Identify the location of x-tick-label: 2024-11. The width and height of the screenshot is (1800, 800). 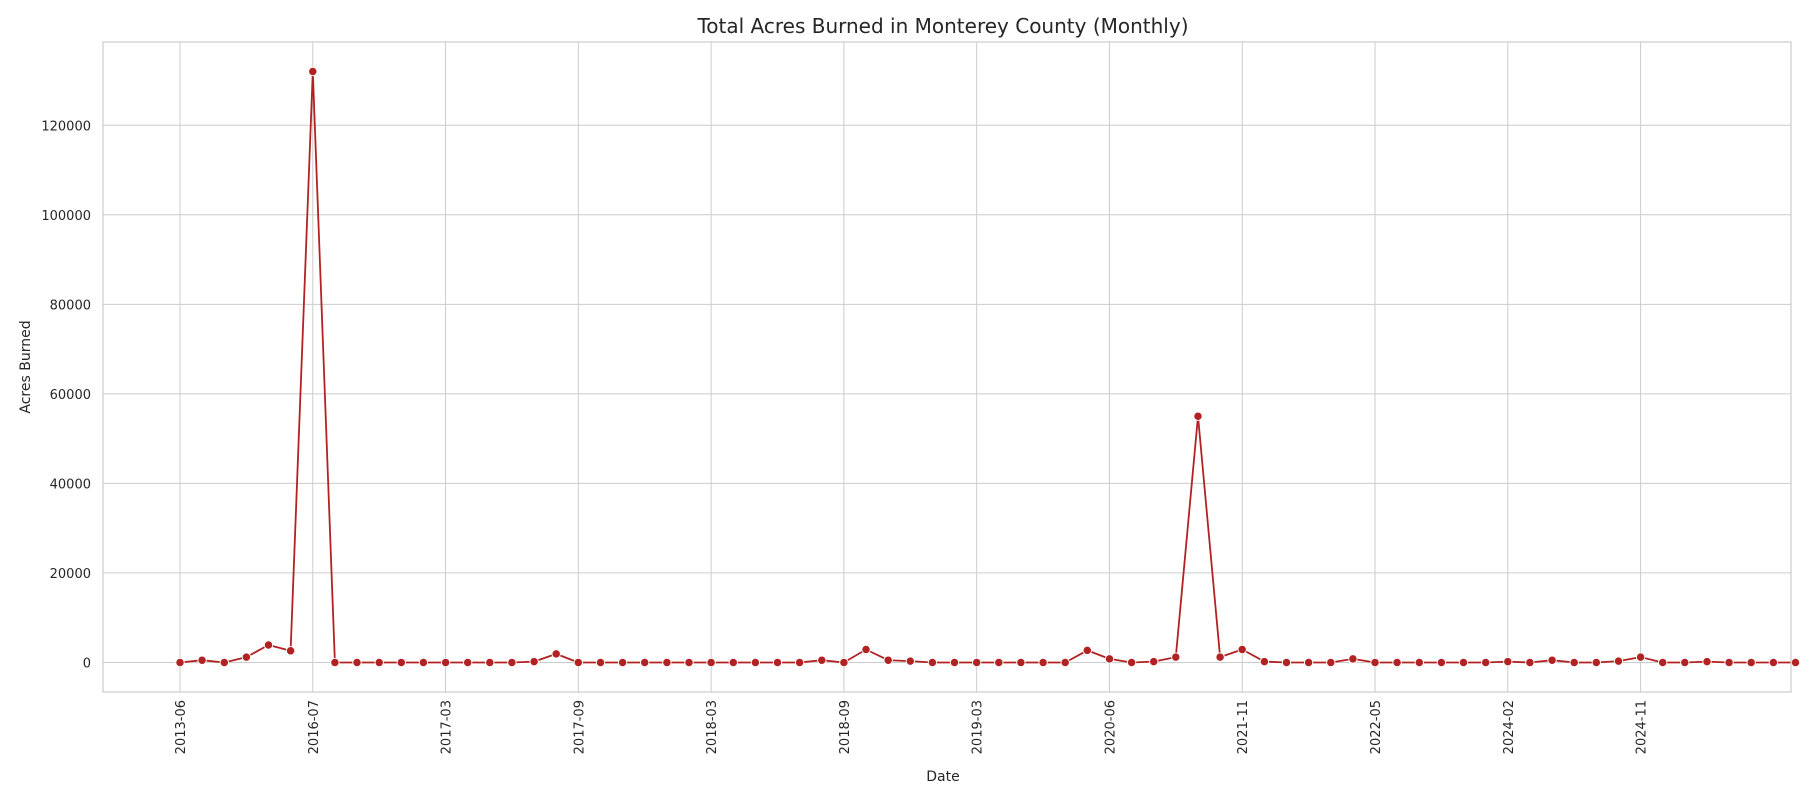
(1642, 727).